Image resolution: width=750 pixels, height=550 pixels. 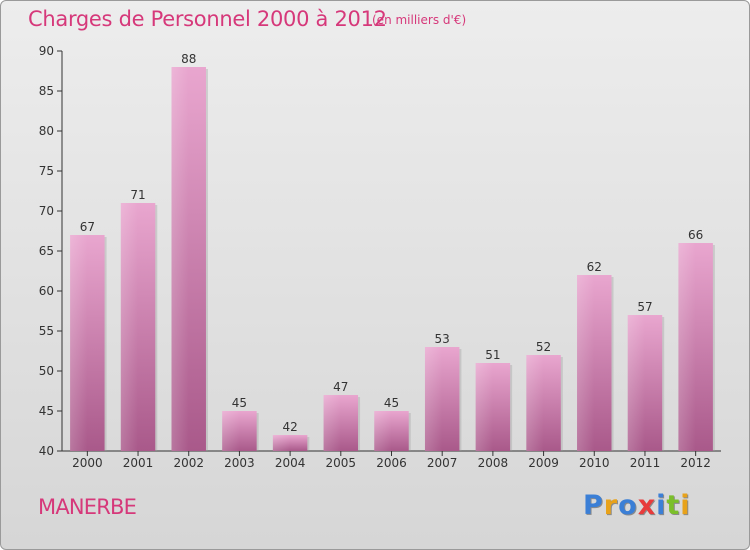 I want to click on x-tick-label: 2005, so click(x=341, y=463).